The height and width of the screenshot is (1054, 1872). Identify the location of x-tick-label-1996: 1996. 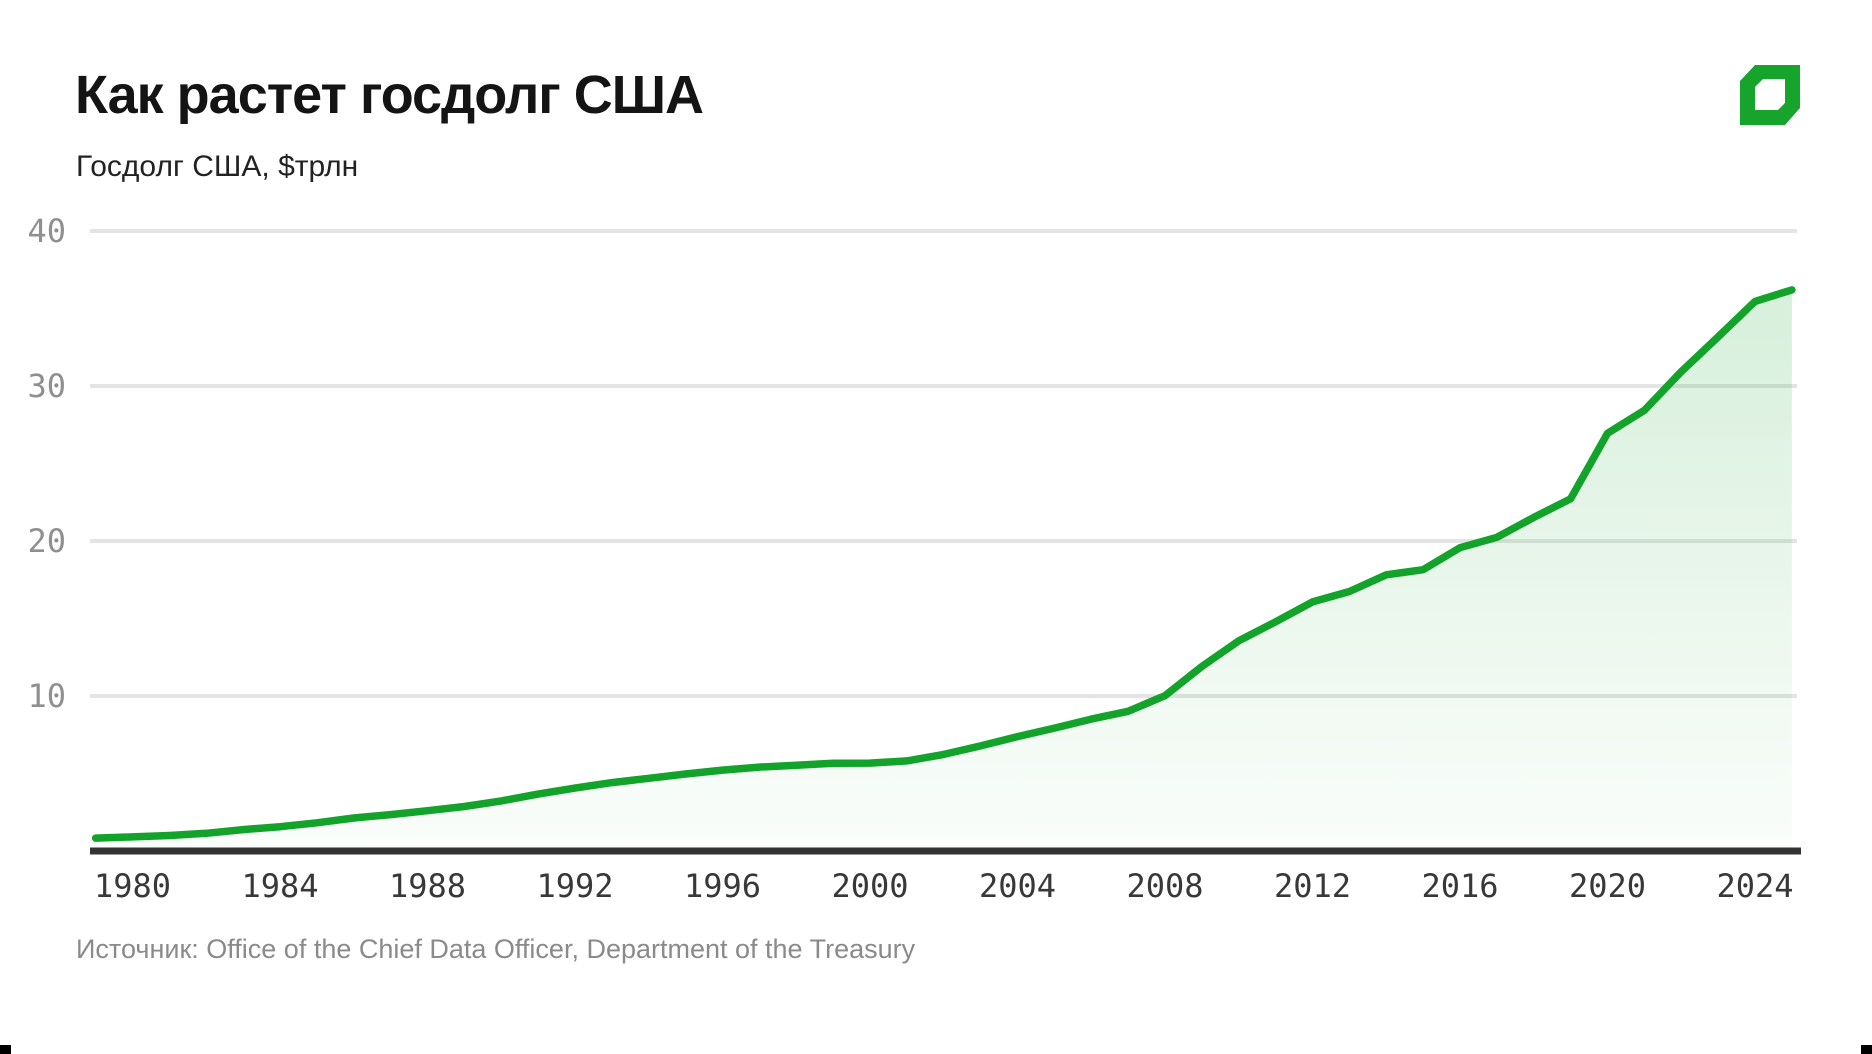
(722, 886).